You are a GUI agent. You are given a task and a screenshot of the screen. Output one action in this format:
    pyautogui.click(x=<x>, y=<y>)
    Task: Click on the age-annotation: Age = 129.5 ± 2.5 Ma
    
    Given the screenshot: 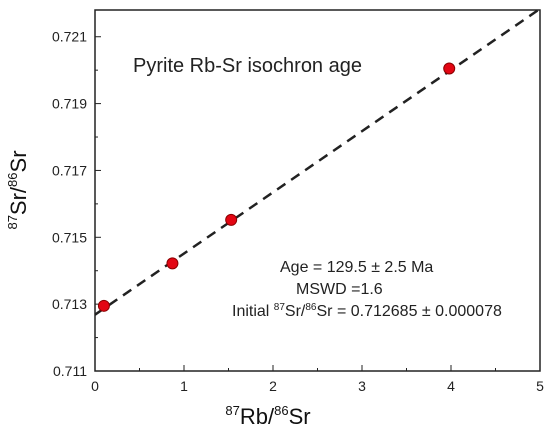 What is the action you would take?
    pyautogui.click(x=356, y=267)
    